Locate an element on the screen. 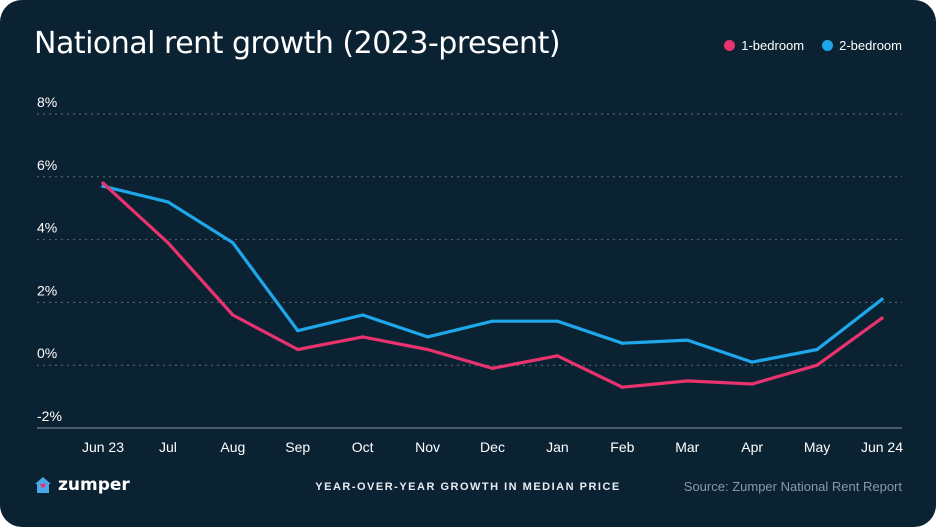 The height and width of the screenshot is (527, 936). x-tick-label: May is located at coordinates (817, 447).